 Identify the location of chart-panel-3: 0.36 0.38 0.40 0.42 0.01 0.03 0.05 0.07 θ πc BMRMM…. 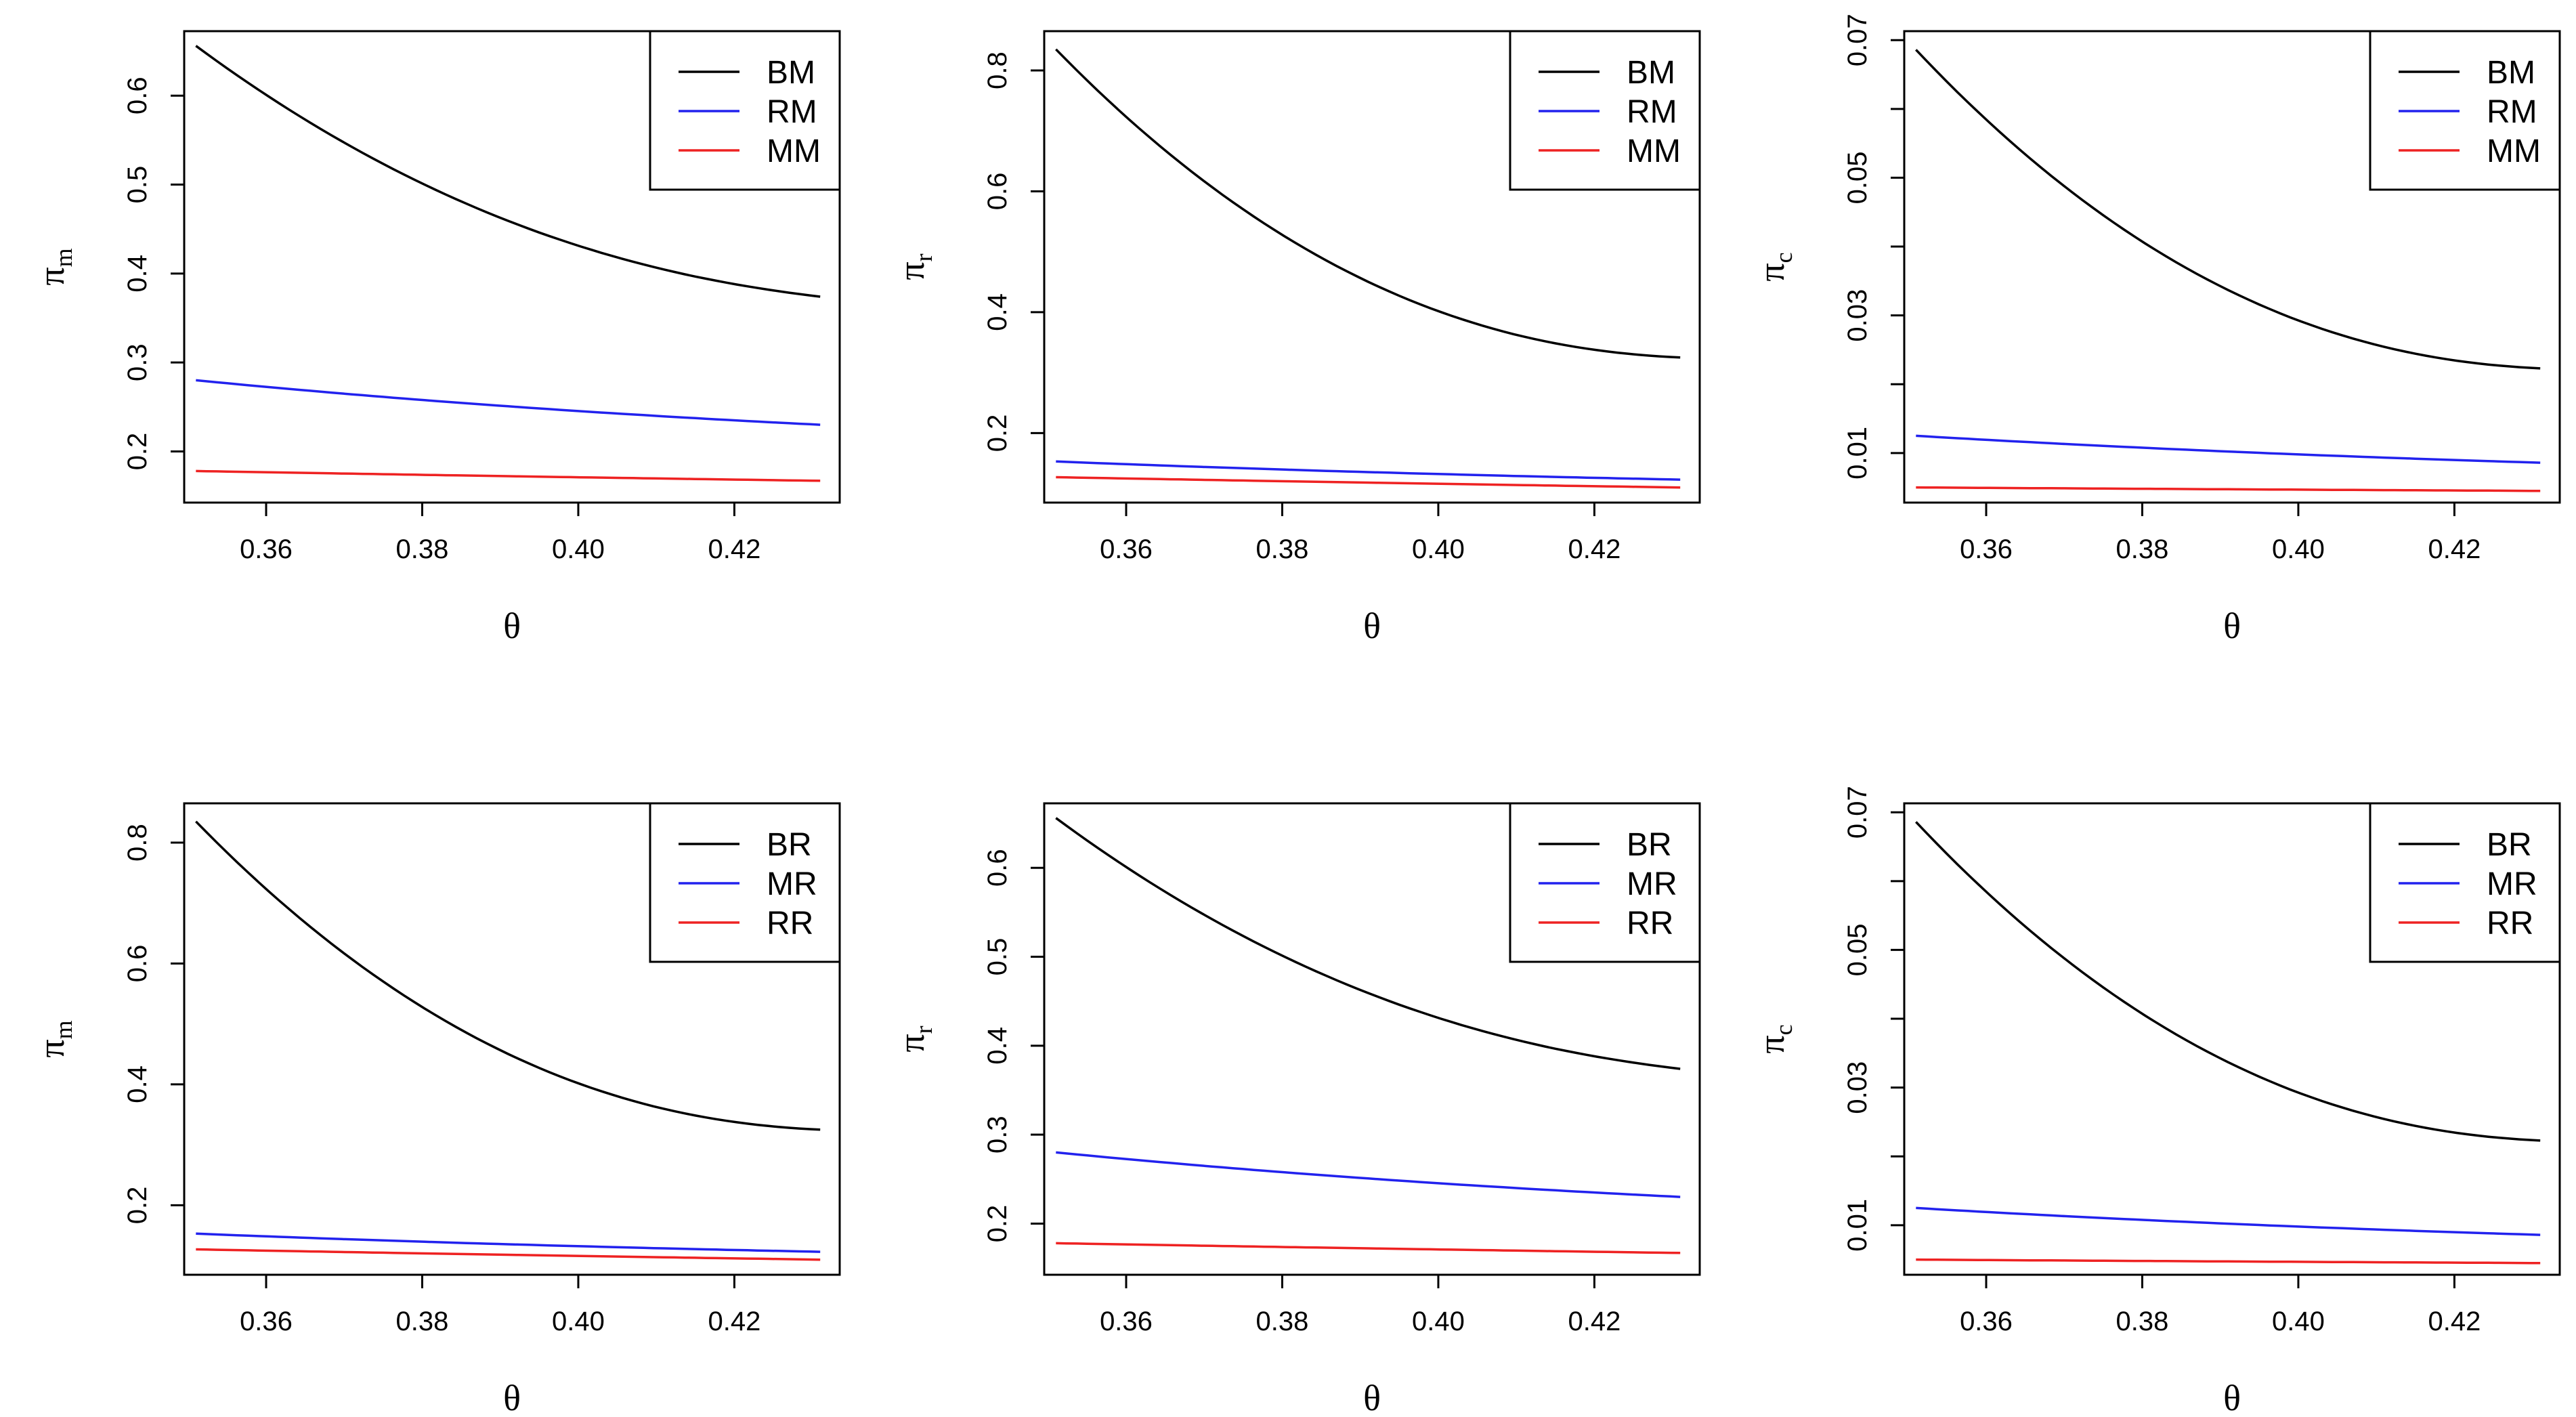
(2156, 330).